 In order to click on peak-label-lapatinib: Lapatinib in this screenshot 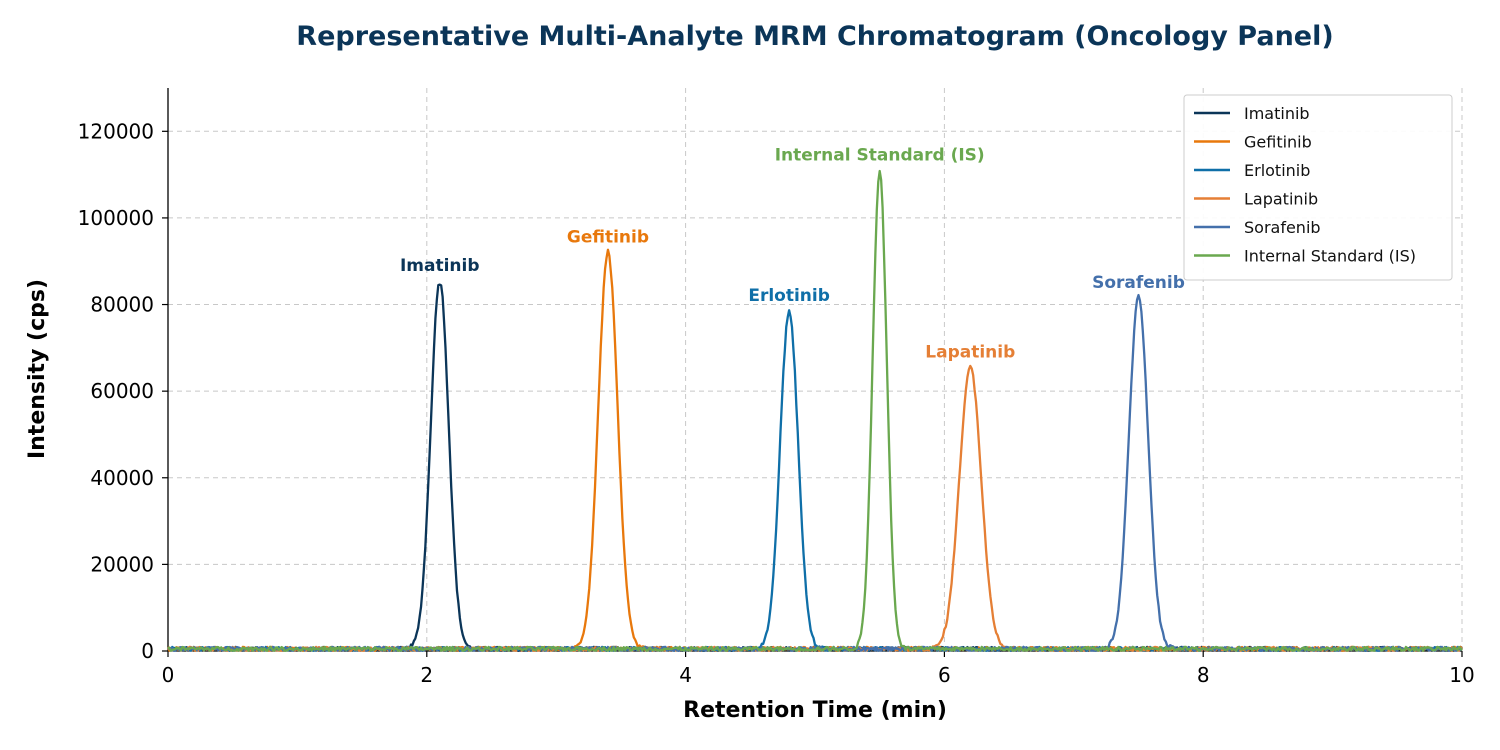, I will do `click(970, 353)`.